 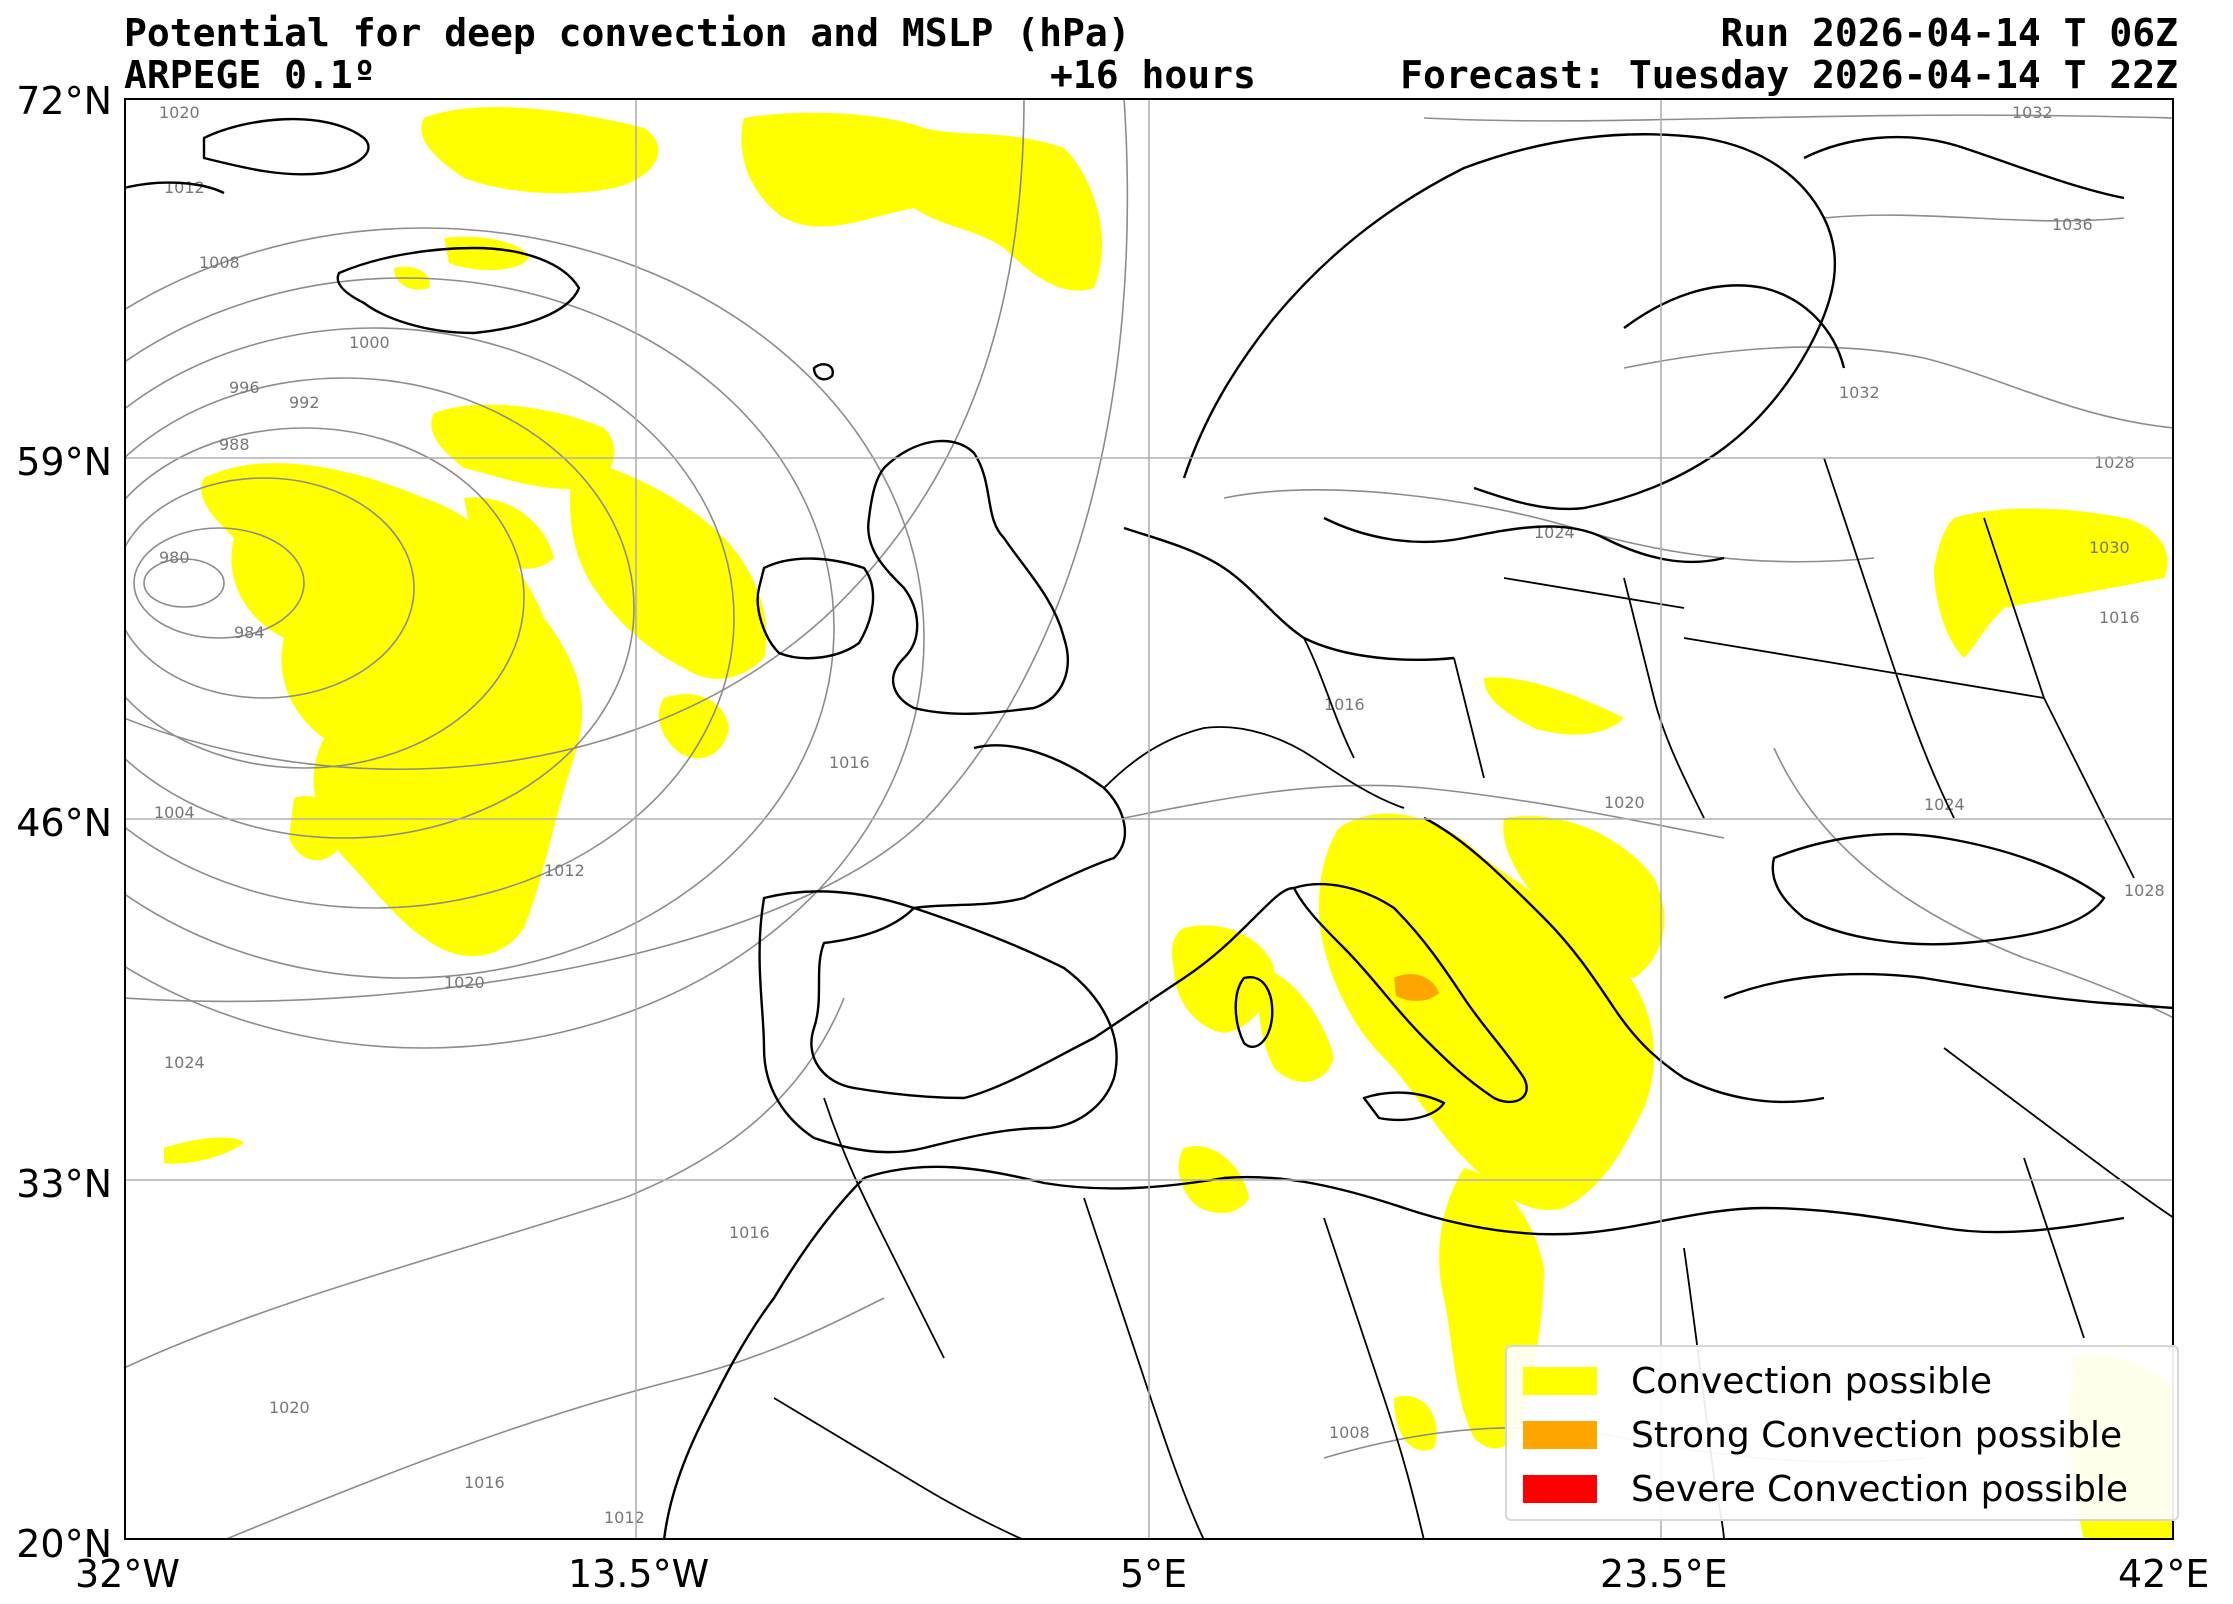 I want to click on legend-item: Severe Convection possible, so click(x=1826, y=1489).